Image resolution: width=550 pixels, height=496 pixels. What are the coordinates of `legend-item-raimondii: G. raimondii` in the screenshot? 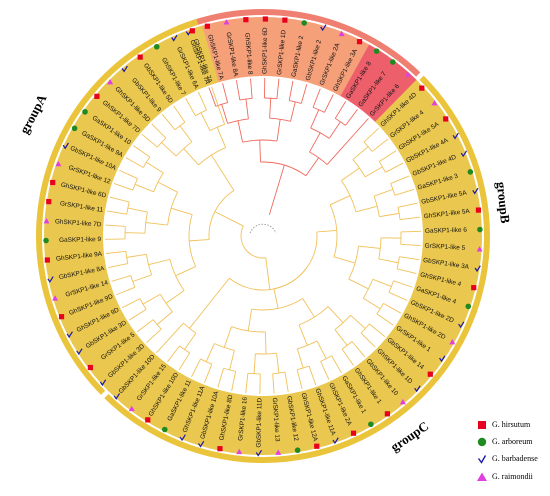 It's located at (504, 476).